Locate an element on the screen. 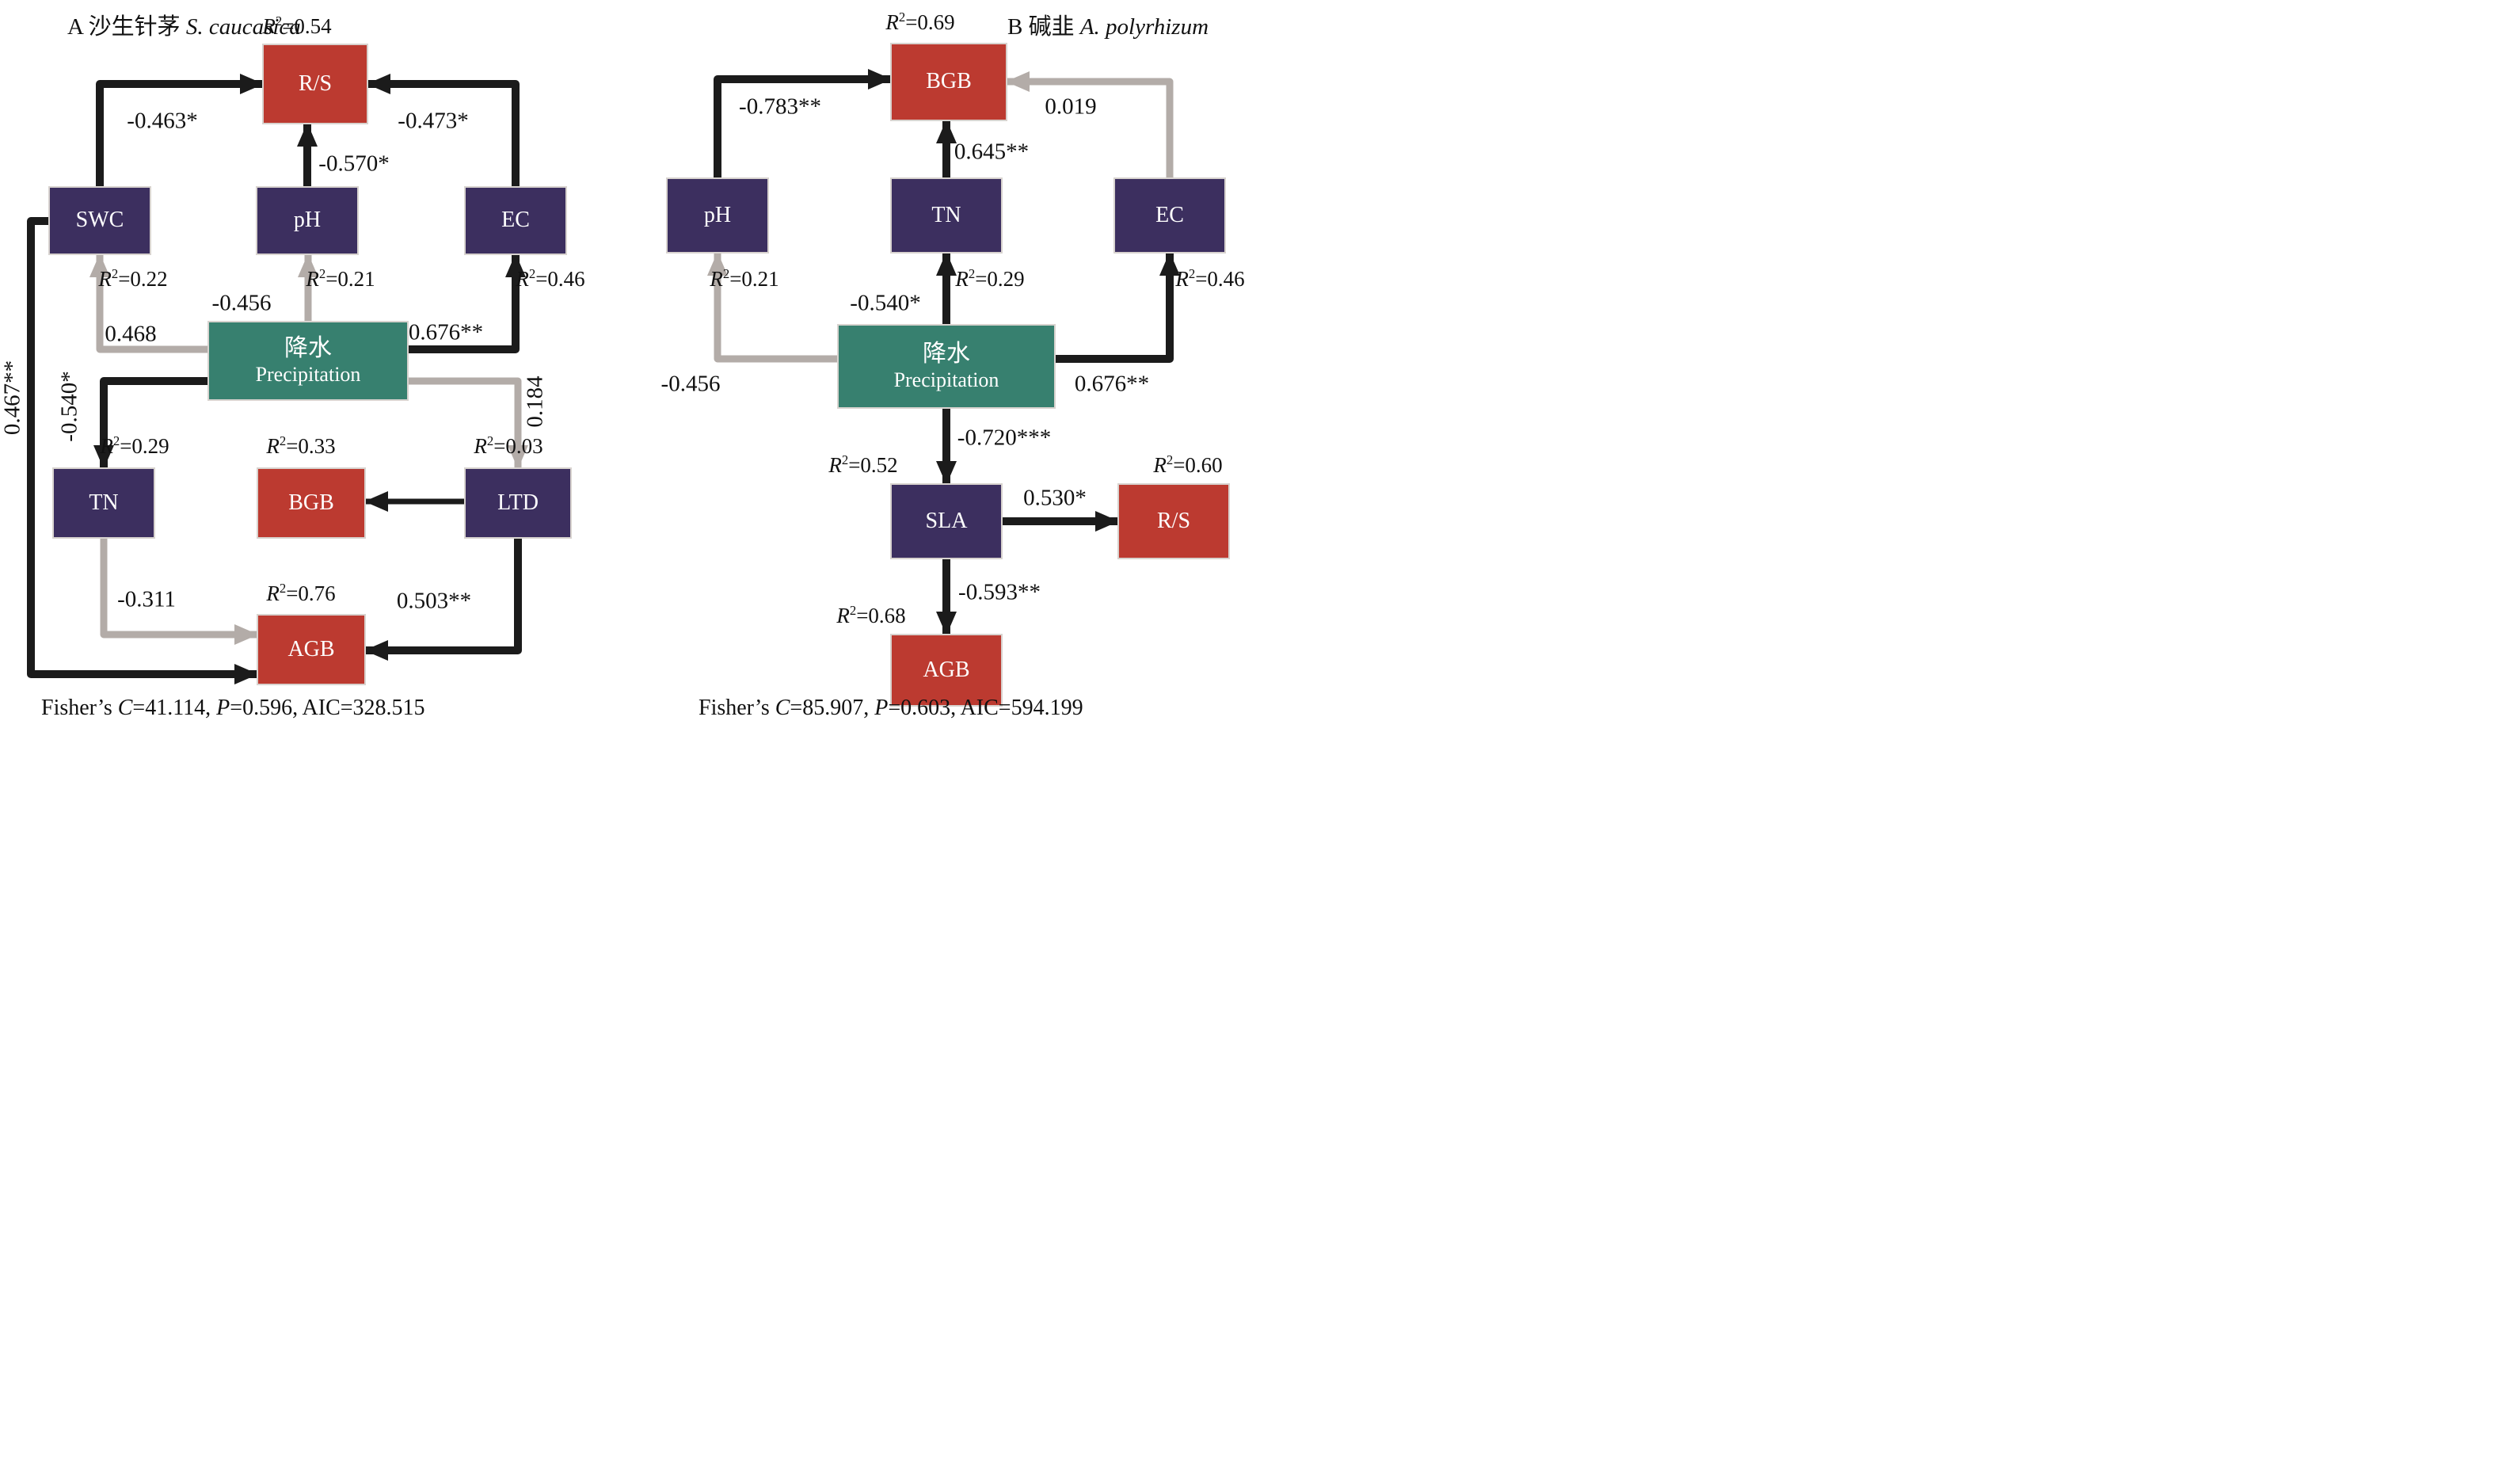 This screenshot has height=1464, width=2520. r2-a-ec: R2=0.46 is located at coordinates (550, 279).